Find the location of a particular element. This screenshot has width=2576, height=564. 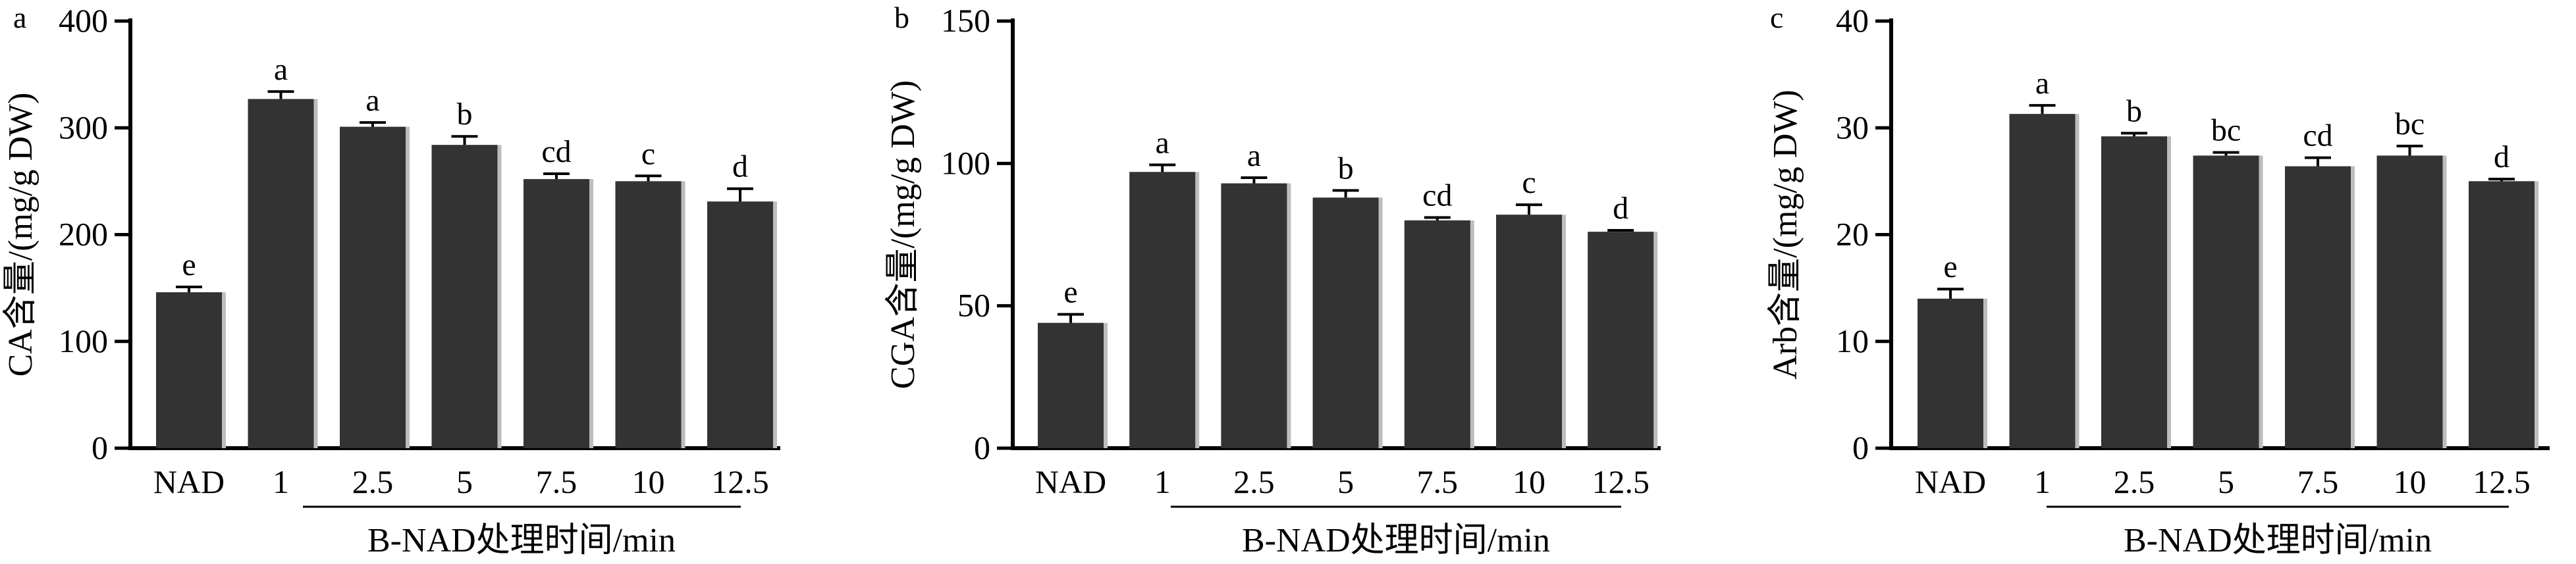

y-tick-label: 20 is located at coordinates (1852, 234).